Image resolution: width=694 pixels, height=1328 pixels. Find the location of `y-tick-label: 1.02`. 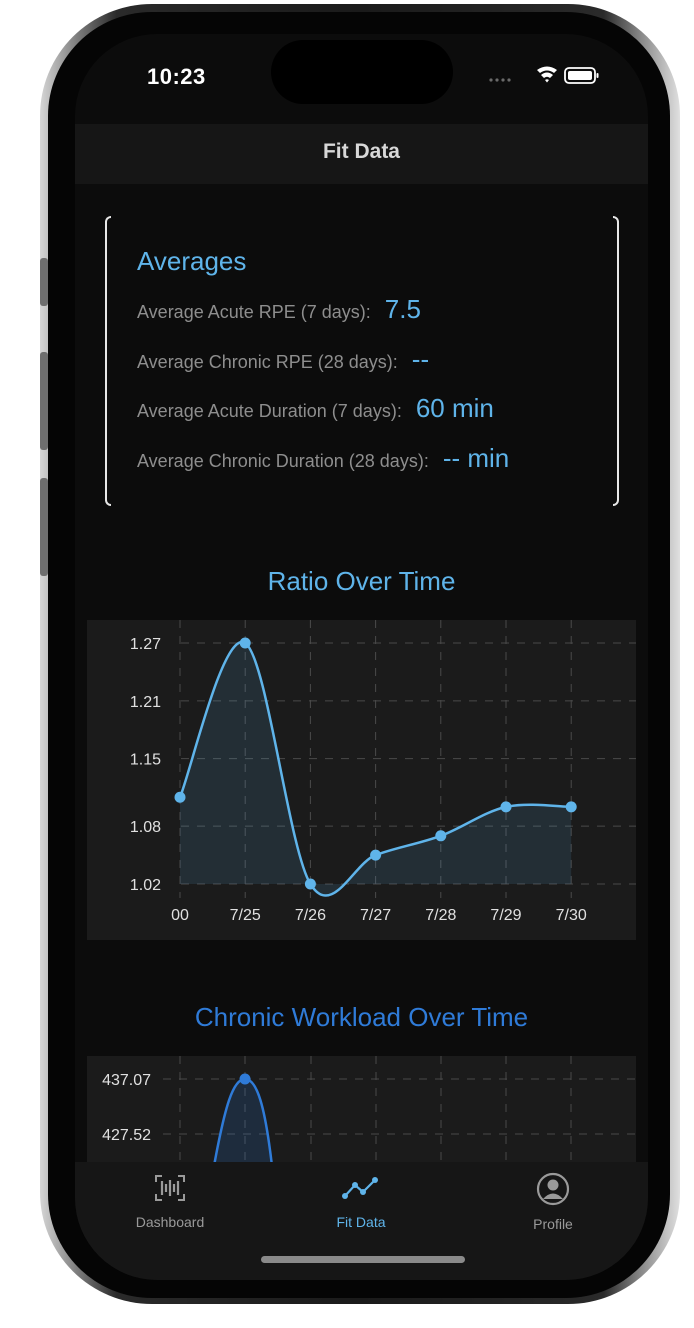

y-tick-label: 1.02 is located at coordinates (145, 885).